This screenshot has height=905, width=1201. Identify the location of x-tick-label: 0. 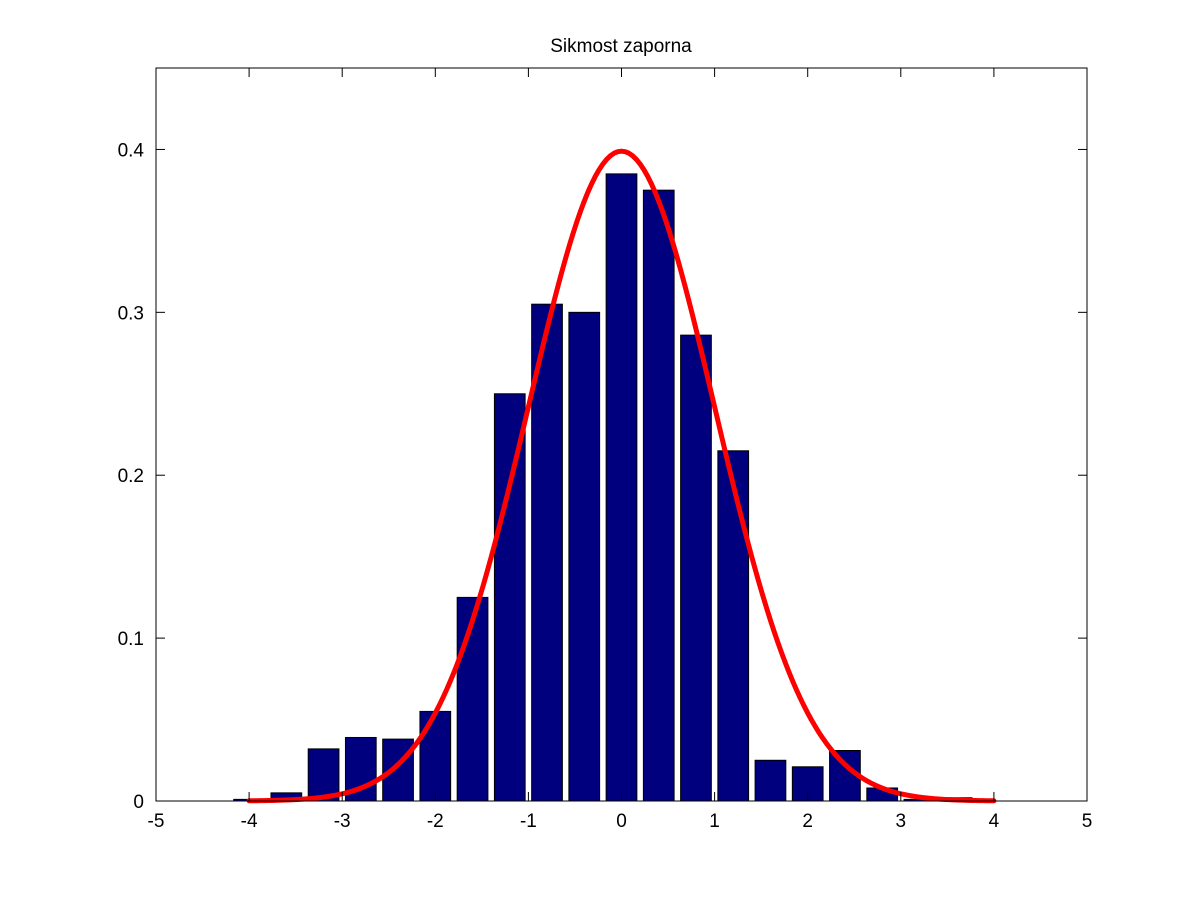
(621, 821).